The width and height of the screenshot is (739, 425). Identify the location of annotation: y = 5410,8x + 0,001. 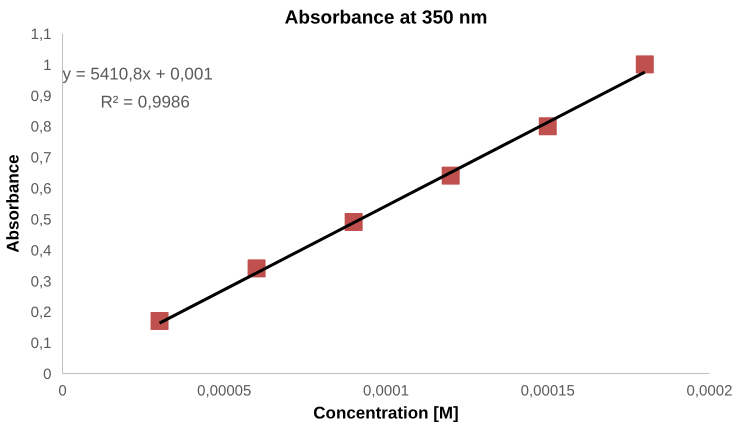
(137, 74).